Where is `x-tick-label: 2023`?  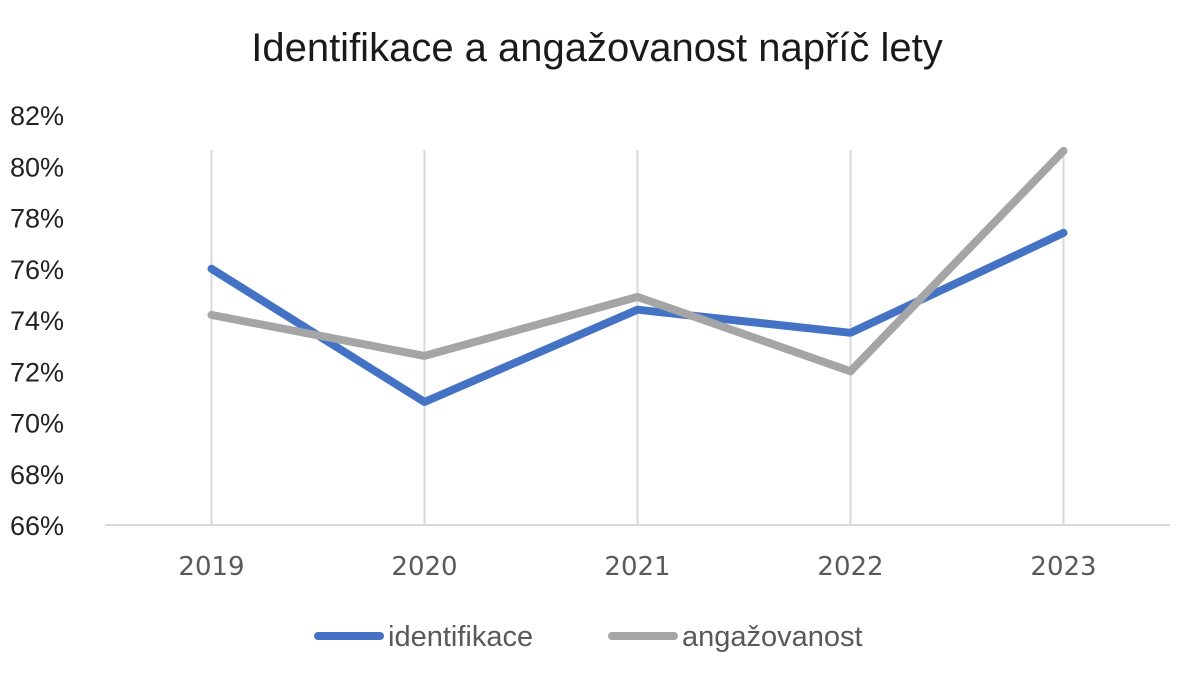 x-tick-label: 2023 is located at coordinates (1063, 567).